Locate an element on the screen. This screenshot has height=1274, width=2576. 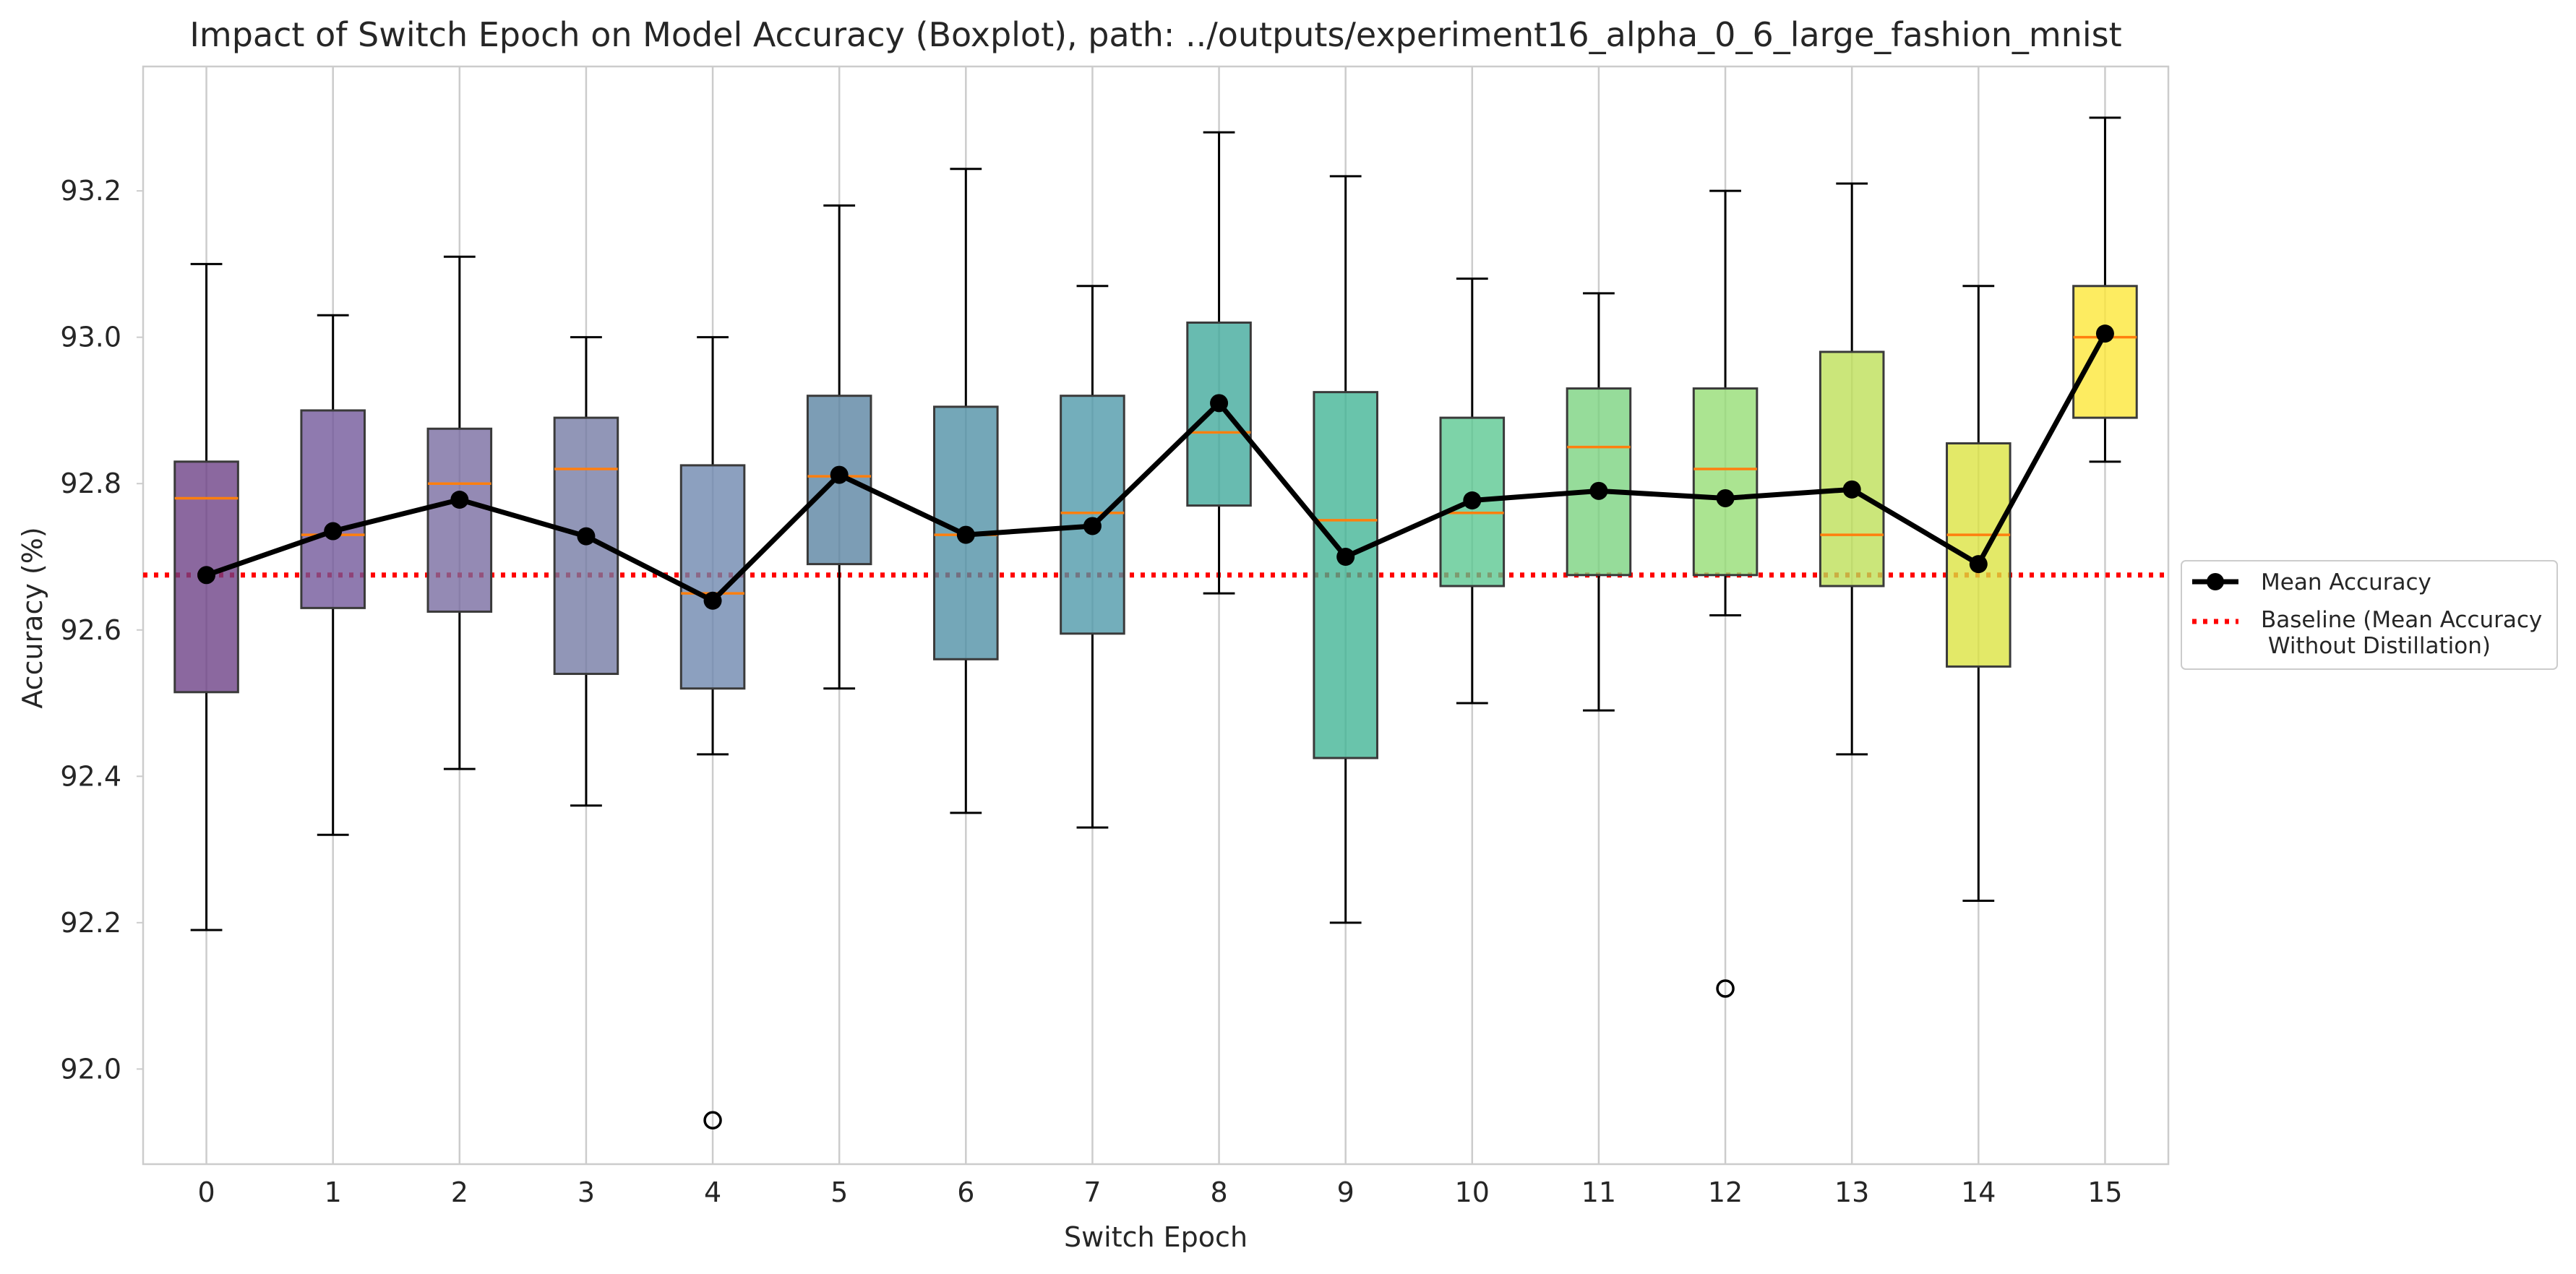
x-tick-label: 9 is located at coordinates (1346, 1192).